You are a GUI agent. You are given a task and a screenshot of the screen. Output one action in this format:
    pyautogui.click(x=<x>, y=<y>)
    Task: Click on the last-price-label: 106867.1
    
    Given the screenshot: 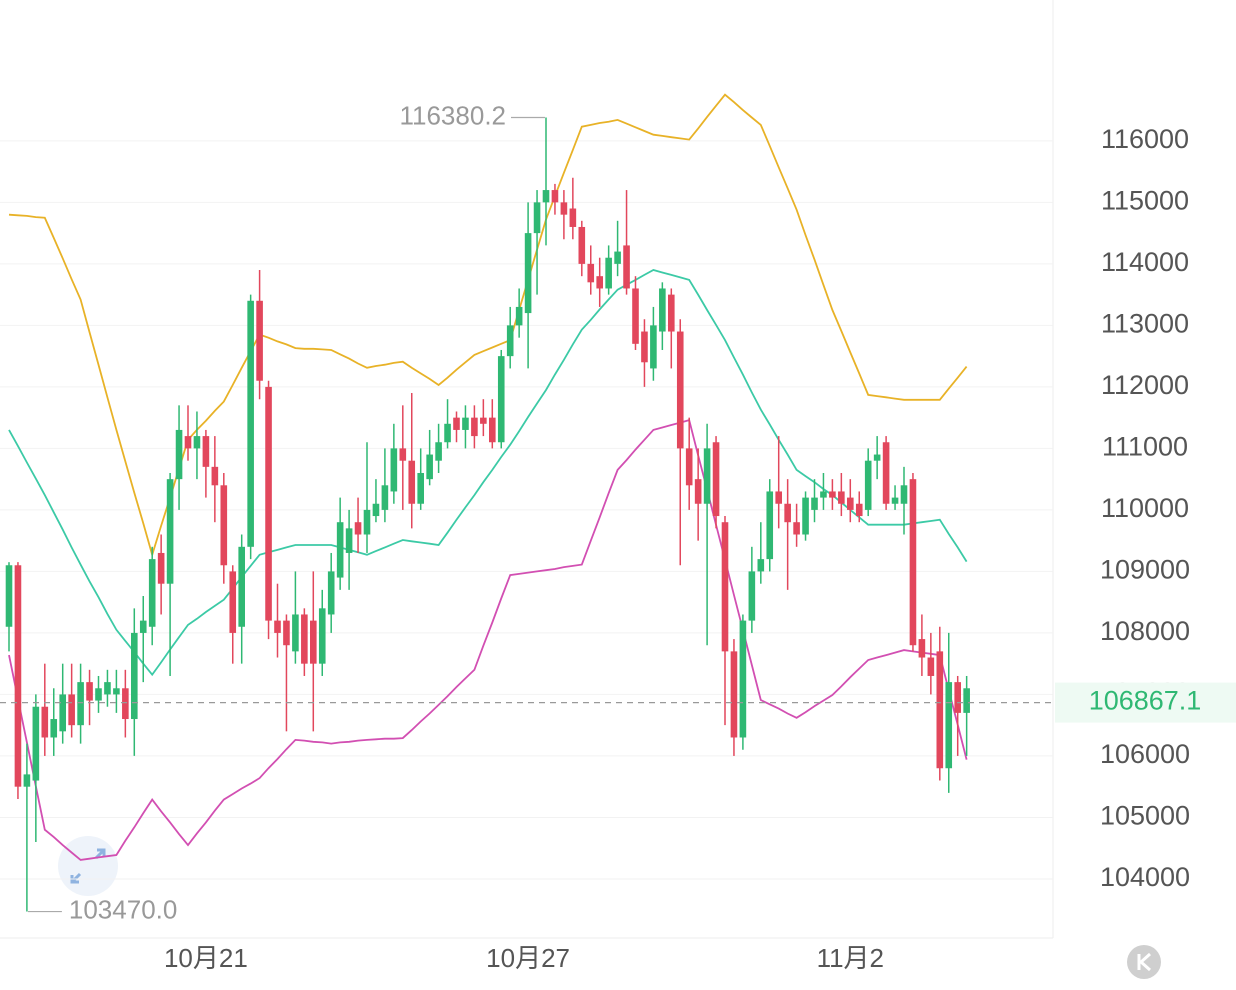 What is the action you would take?
    pyautogui.click(x=1145, y=701)
    